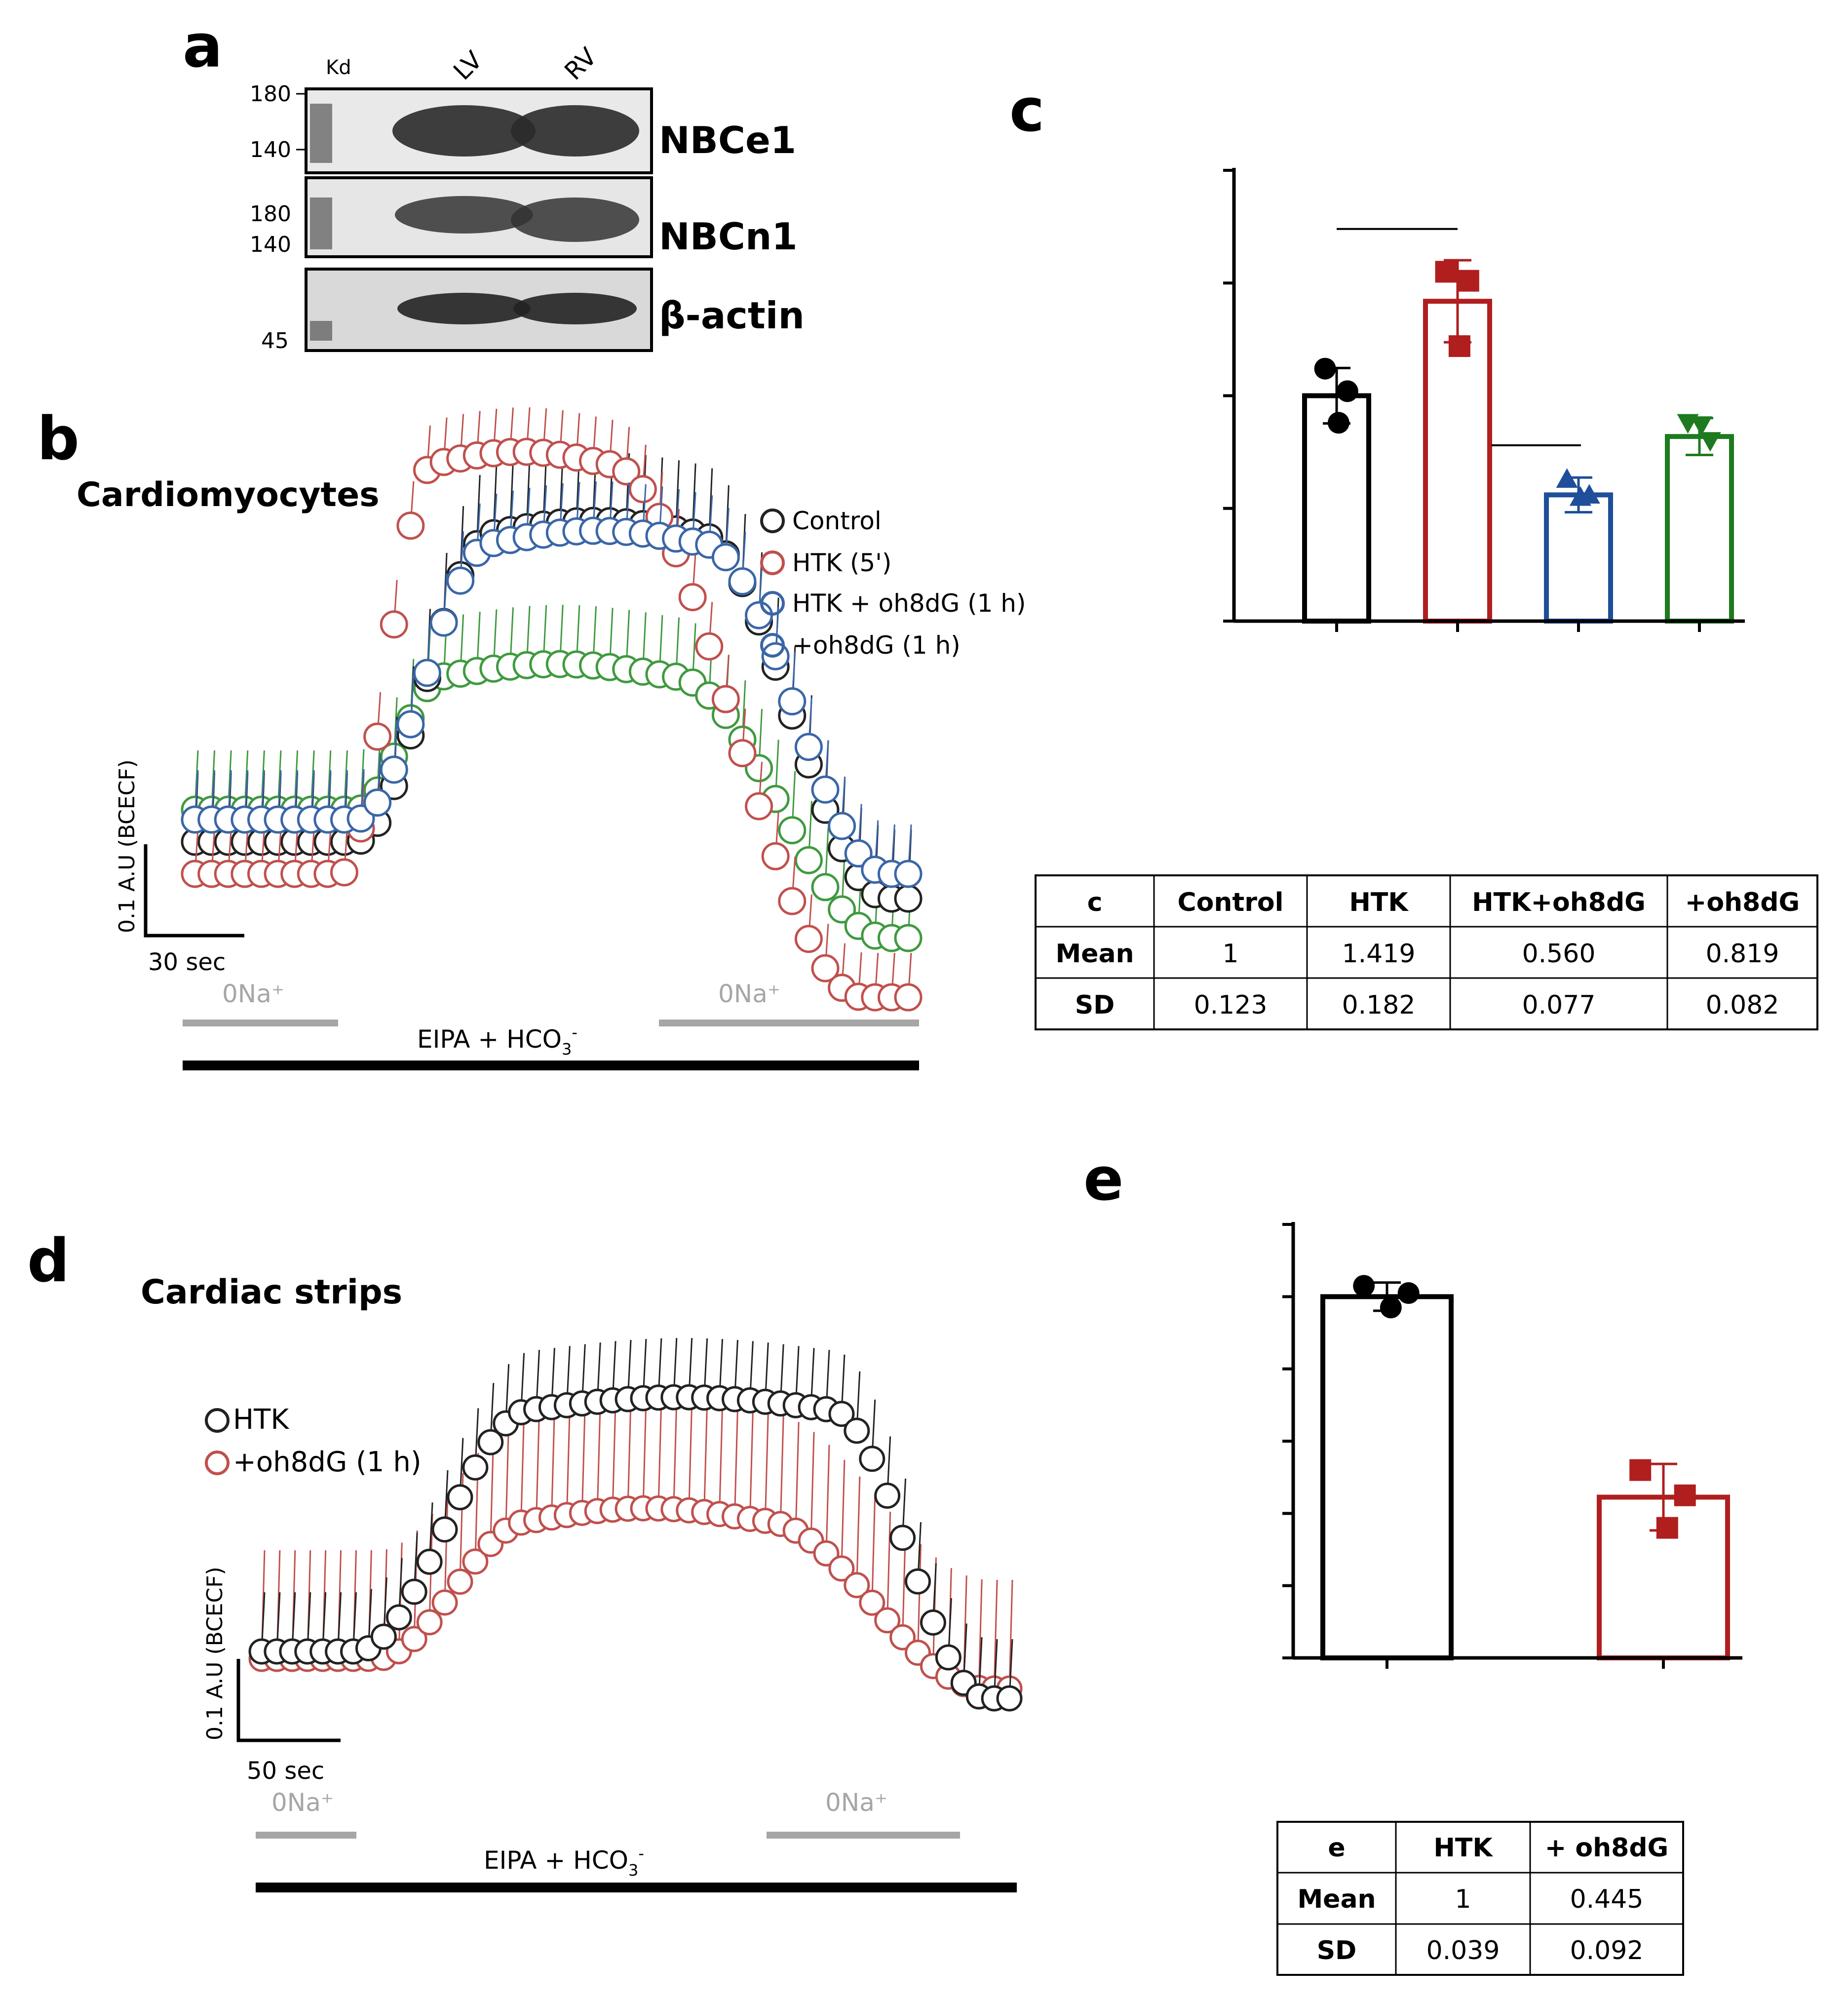  Describe the element at coordinates (1337, 1951) in the screenshot. I see `table-e-sd-label: SD` at that location.